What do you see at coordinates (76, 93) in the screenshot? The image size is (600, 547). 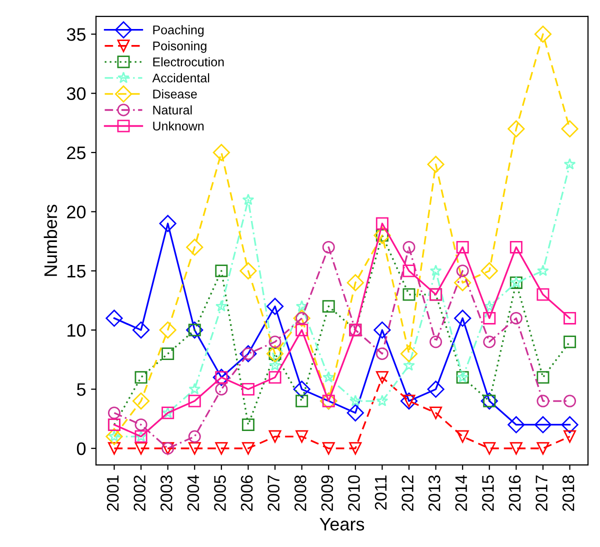 I see `y-tick-label: 30` at bounding box center [76, 93].